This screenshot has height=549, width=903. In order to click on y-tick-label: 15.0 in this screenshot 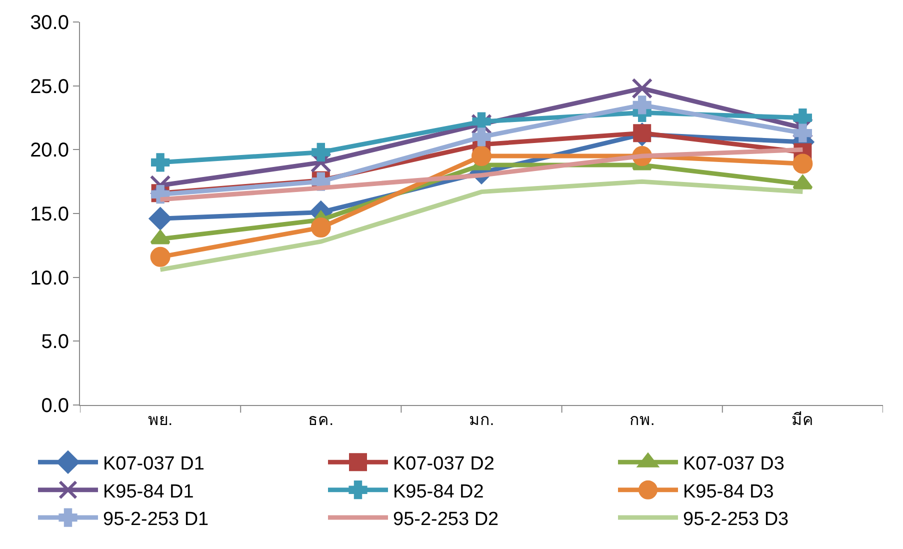, I will do `click(49, 215)`.